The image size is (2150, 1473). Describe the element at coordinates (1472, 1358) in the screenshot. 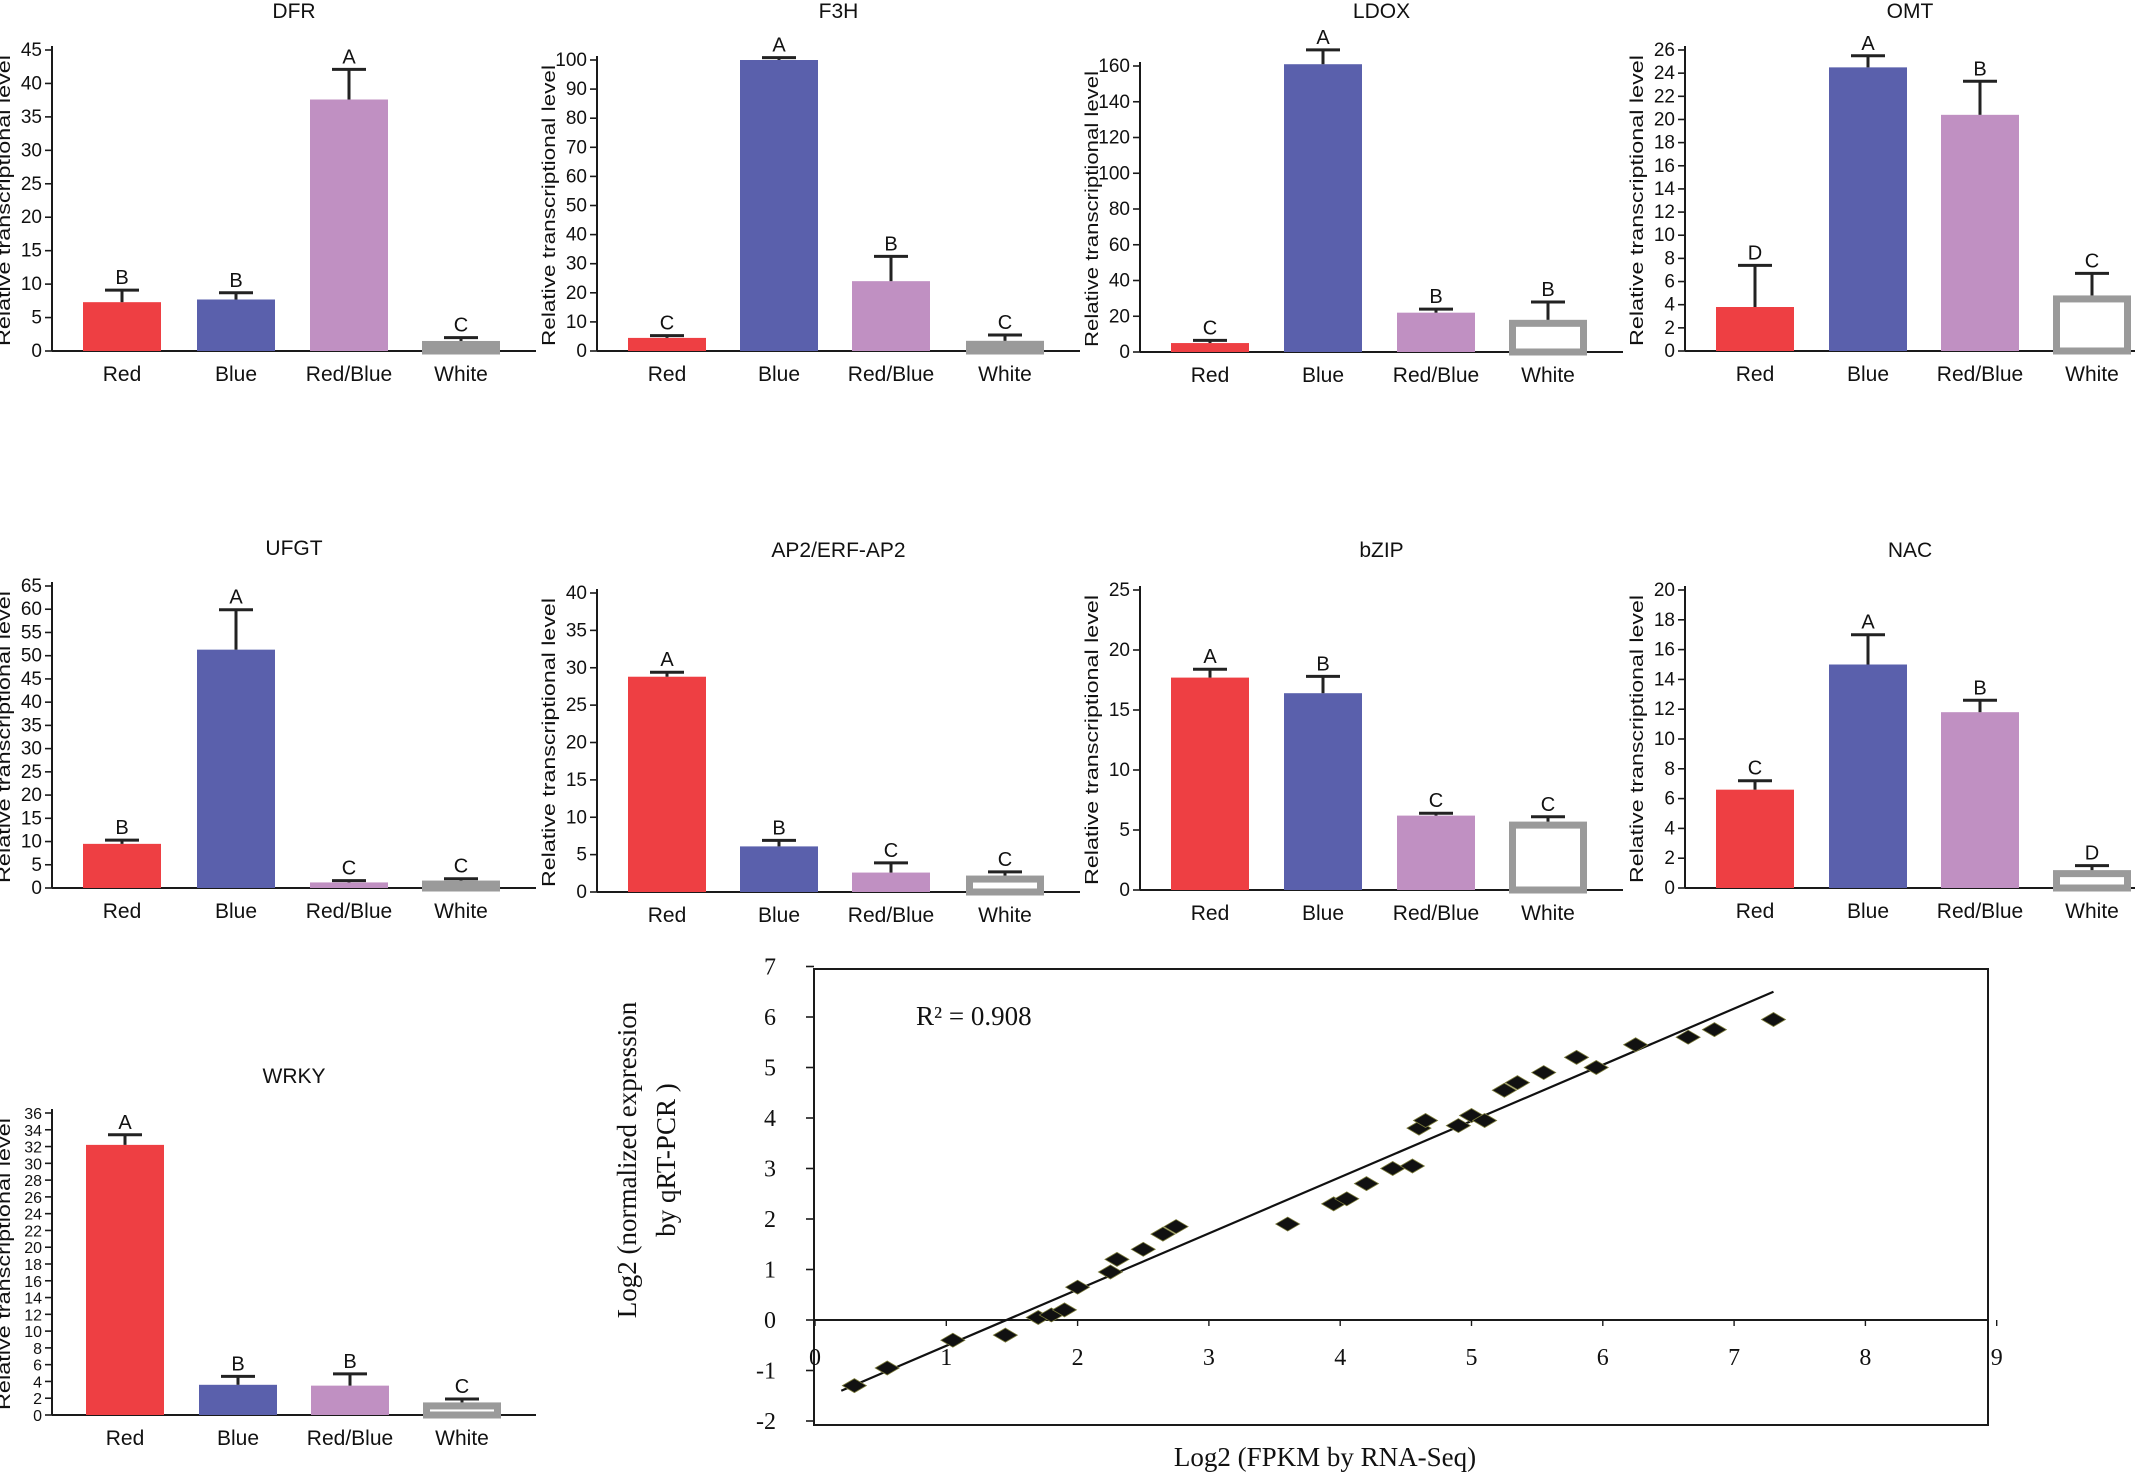

I see `scatter-x-tick-label: 5` at that location.